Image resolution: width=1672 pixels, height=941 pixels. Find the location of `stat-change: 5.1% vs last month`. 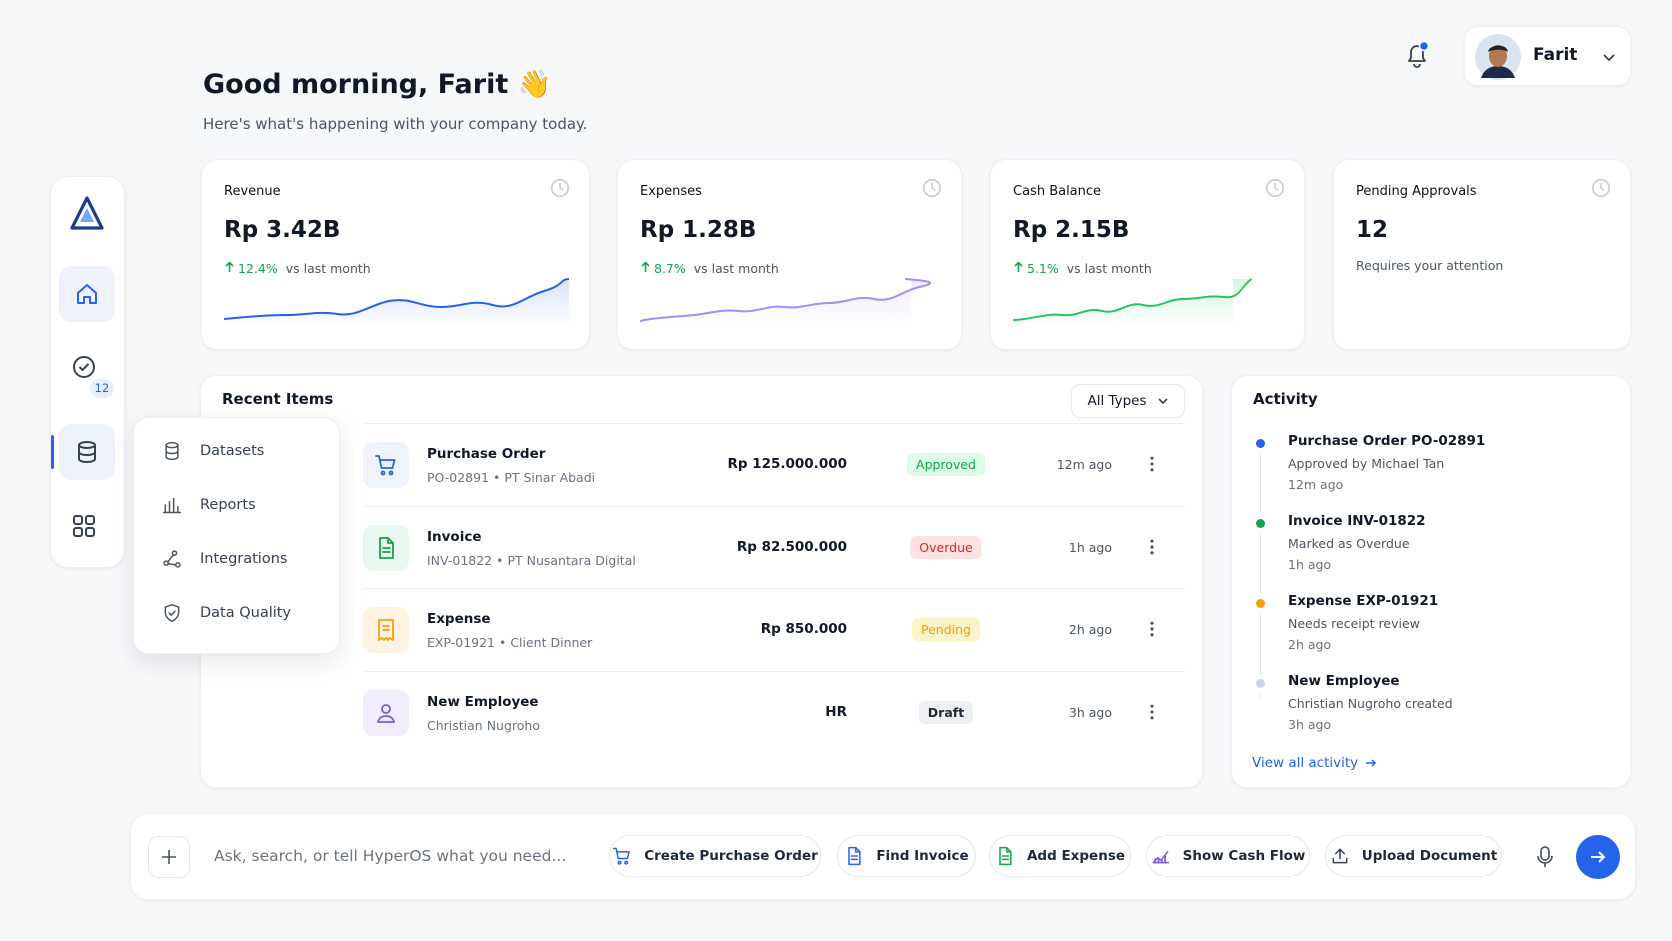

stat-change: 5.1% vs last month is located at coordinates (1082, 268).